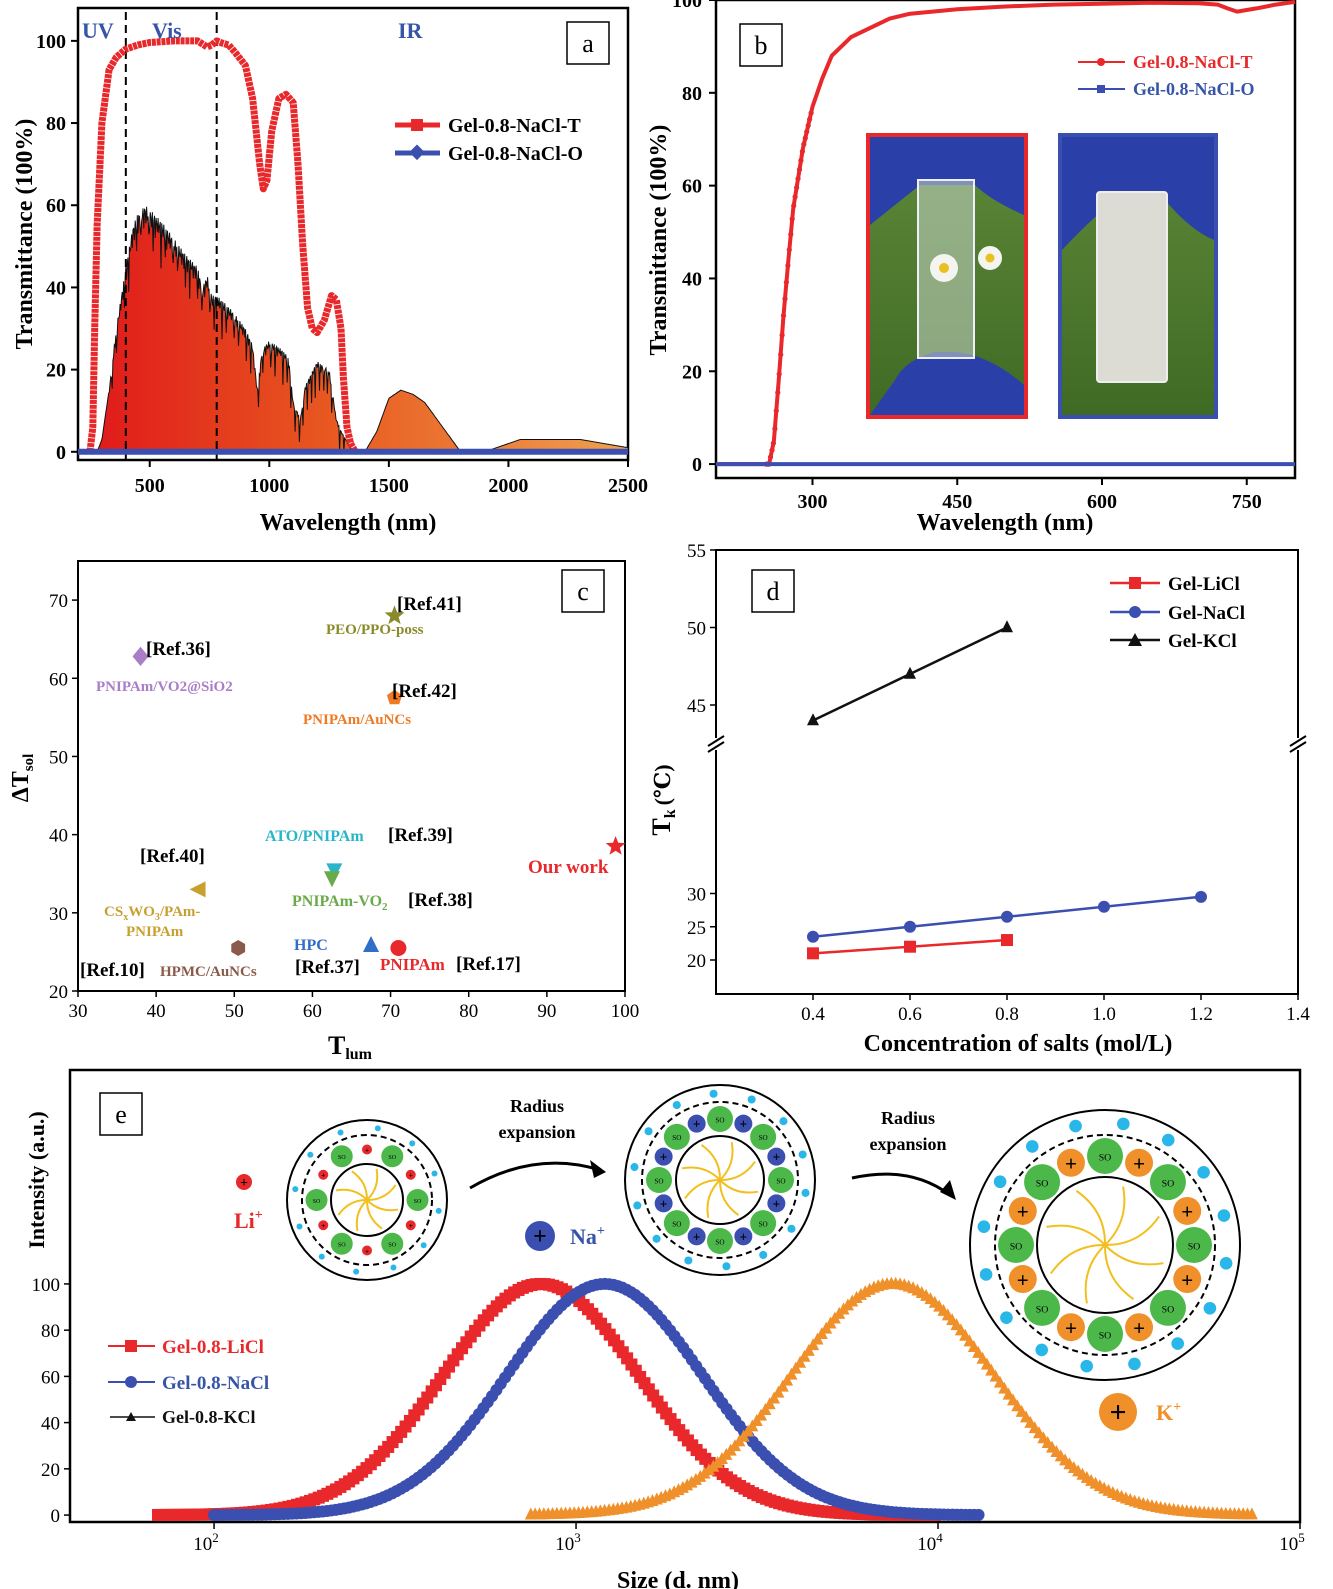 Image resolution: width=1333 pixels, height=1589 pixels. What do you see at coordinates (1204, 584) in the screenshot?
I see `legend-d-li-label: Gel-LiCl` at bounding box center [1204, 584].